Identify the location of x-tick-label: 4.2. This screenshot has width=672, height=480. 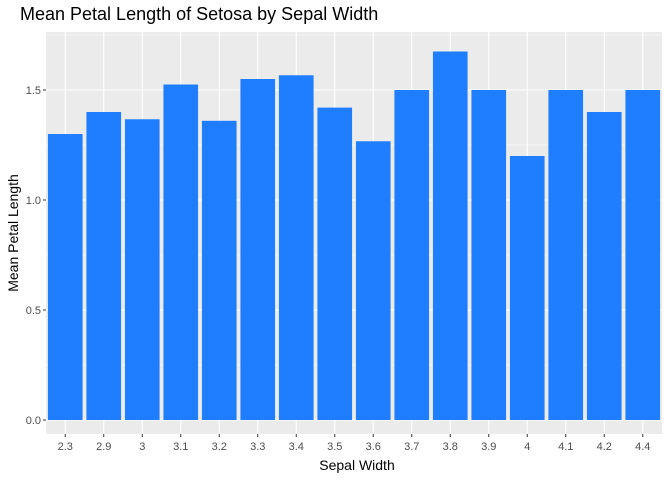
(604, 447).